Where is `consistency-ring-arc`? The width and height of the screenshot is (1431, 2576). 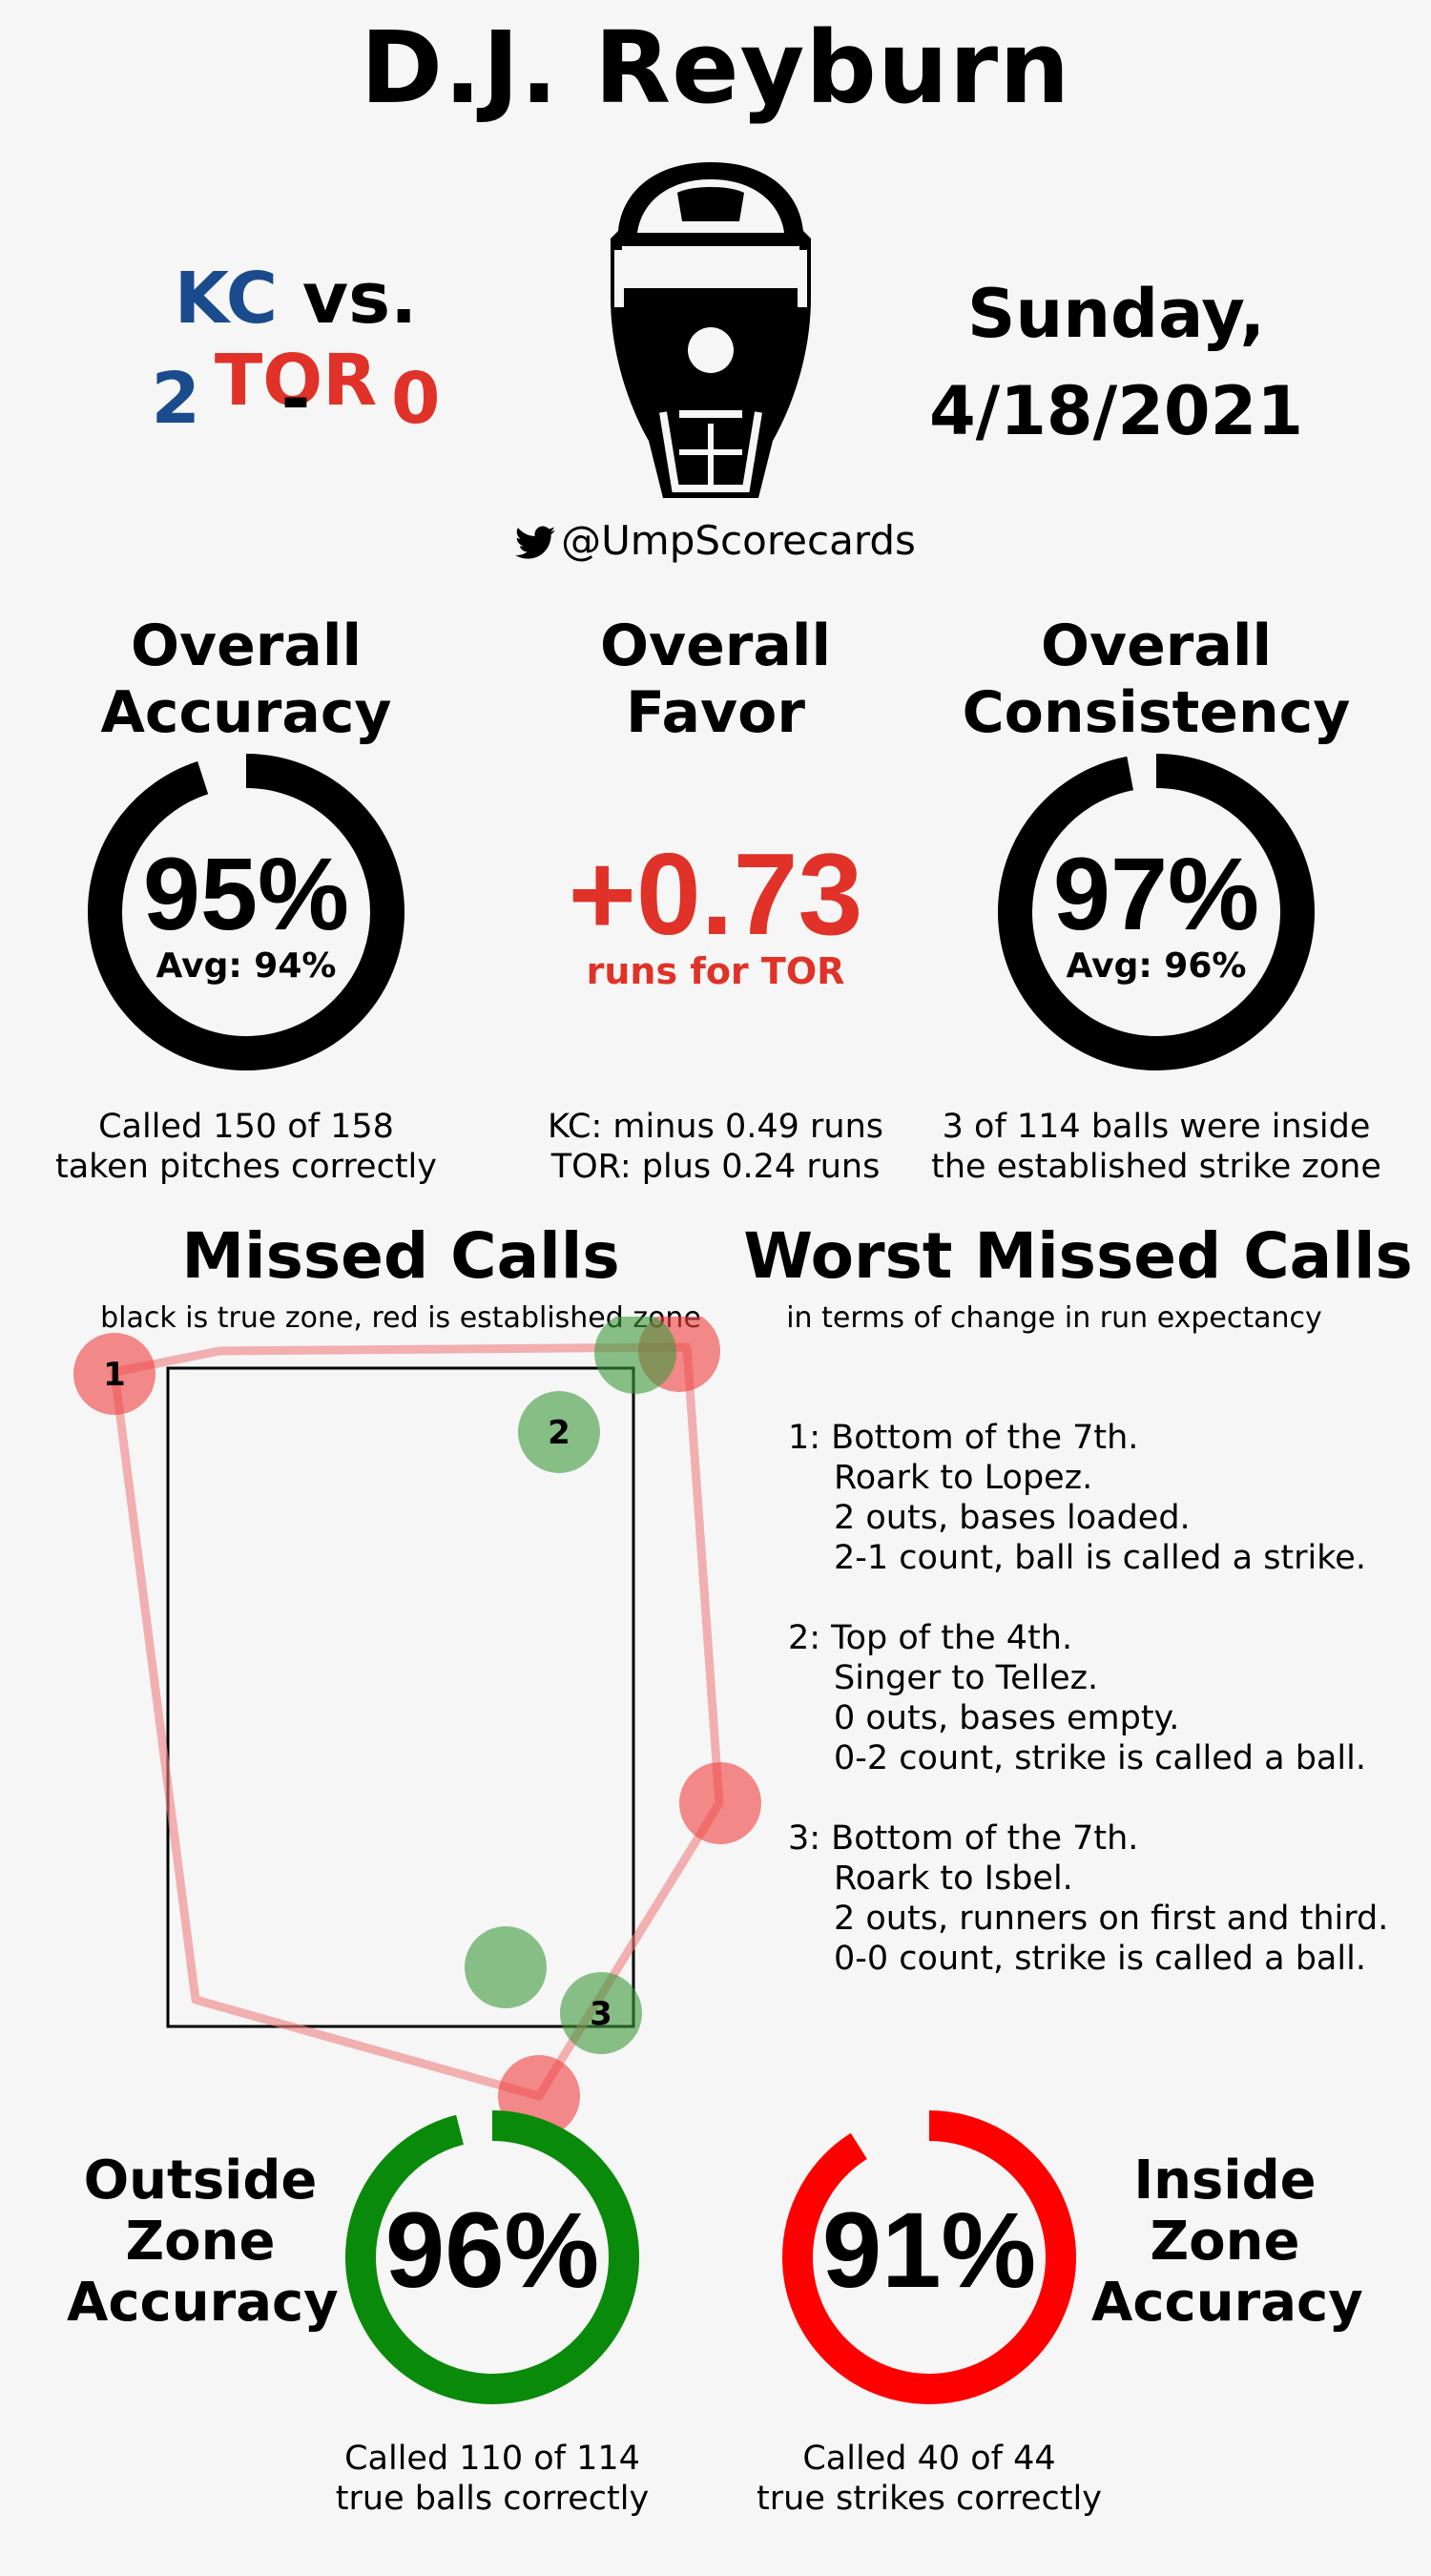 consistency-ring-arc is located at coordinates (1156, 912).